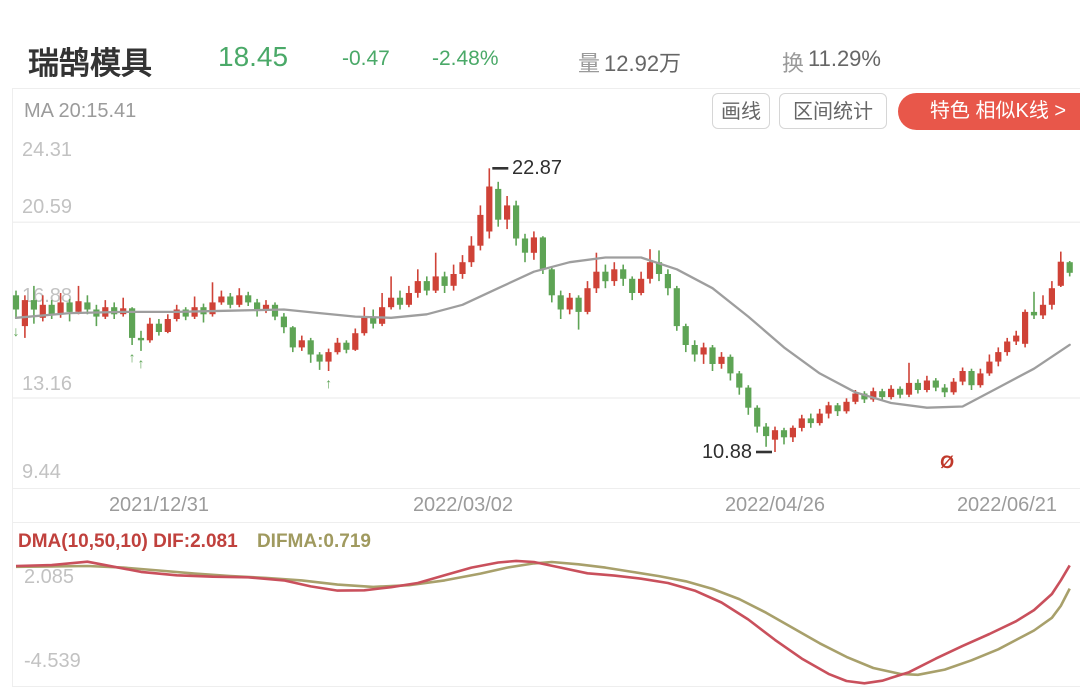 The image size is (1080, 688). I want to click on dma-axis-min: -4.539, so click(52, 661).